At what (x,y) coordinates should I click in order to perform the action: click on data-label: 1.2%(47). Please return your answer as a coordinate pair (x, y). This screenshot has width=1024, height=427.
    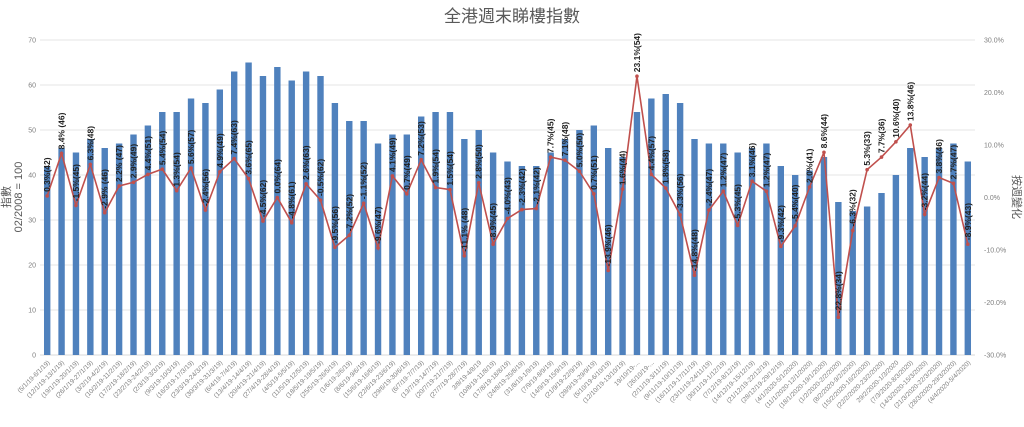
    Looking at the image, I should click on (723, 170).